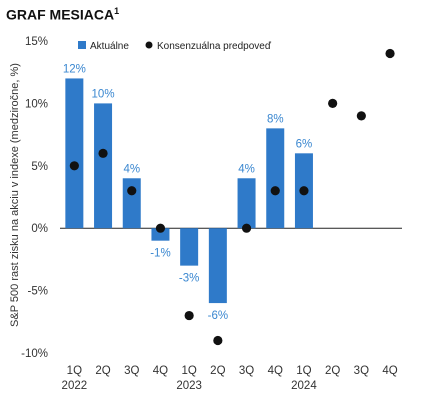 This screenshot has height=403, width=434. Describe the element at coordinates (39, 167) in the screenshot. I see `y-tick-label: 5%` at that location.